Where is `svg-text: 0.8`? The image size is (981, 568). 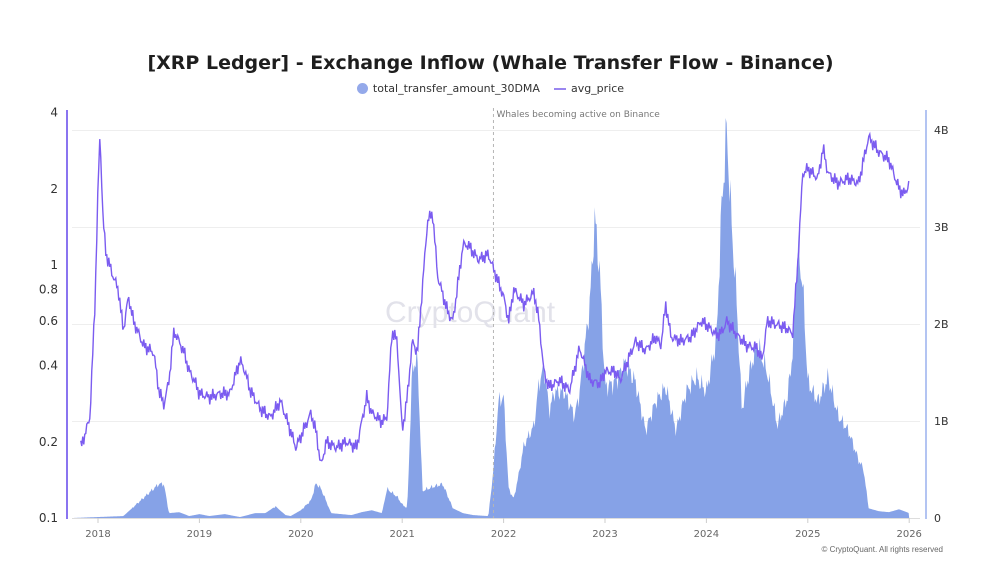
svg-text: 0.8 is located at coordinates (48, 290).